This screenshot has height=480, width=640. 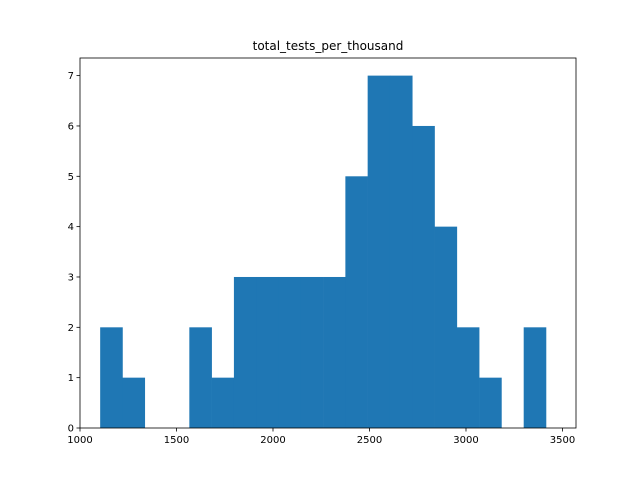 I want to click on x-tick-label: 3500, so click(x=562, y=440).